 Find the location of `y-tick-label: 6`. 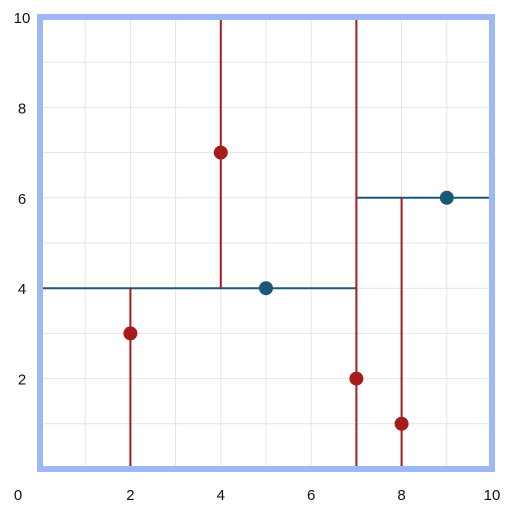

y-tick-label: 6 is located at coordinates (22, 199).